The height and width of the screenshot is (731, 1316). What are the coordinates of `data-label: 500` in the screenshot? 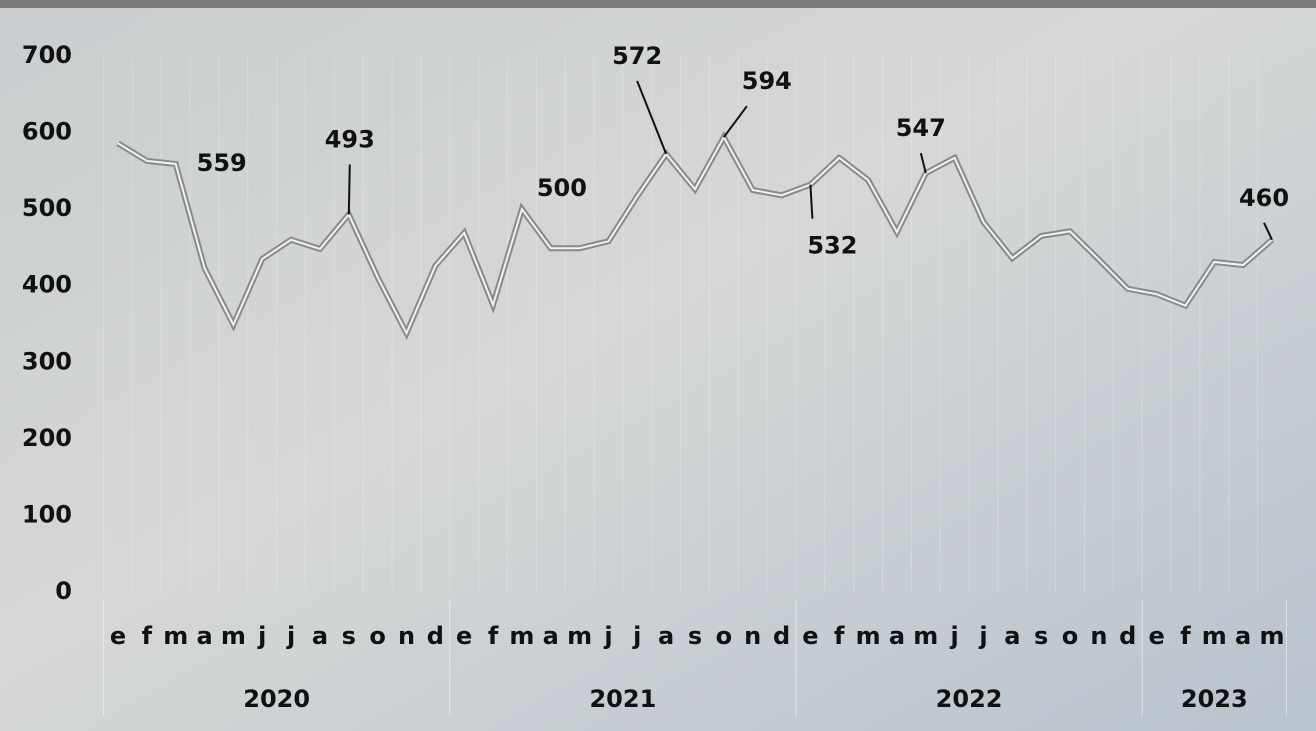 It's located at (562, 188).